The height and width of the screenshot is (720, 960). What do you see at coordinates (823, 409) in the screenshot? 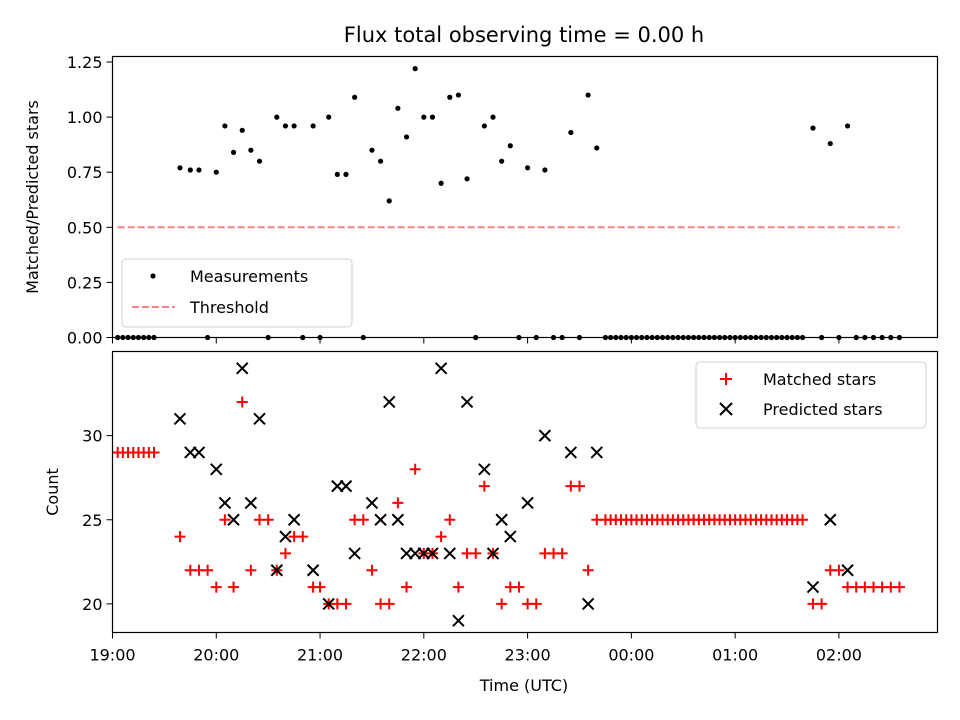
I see `legend-predicted-label: Predicted stars` at bounding box center [823, 409].